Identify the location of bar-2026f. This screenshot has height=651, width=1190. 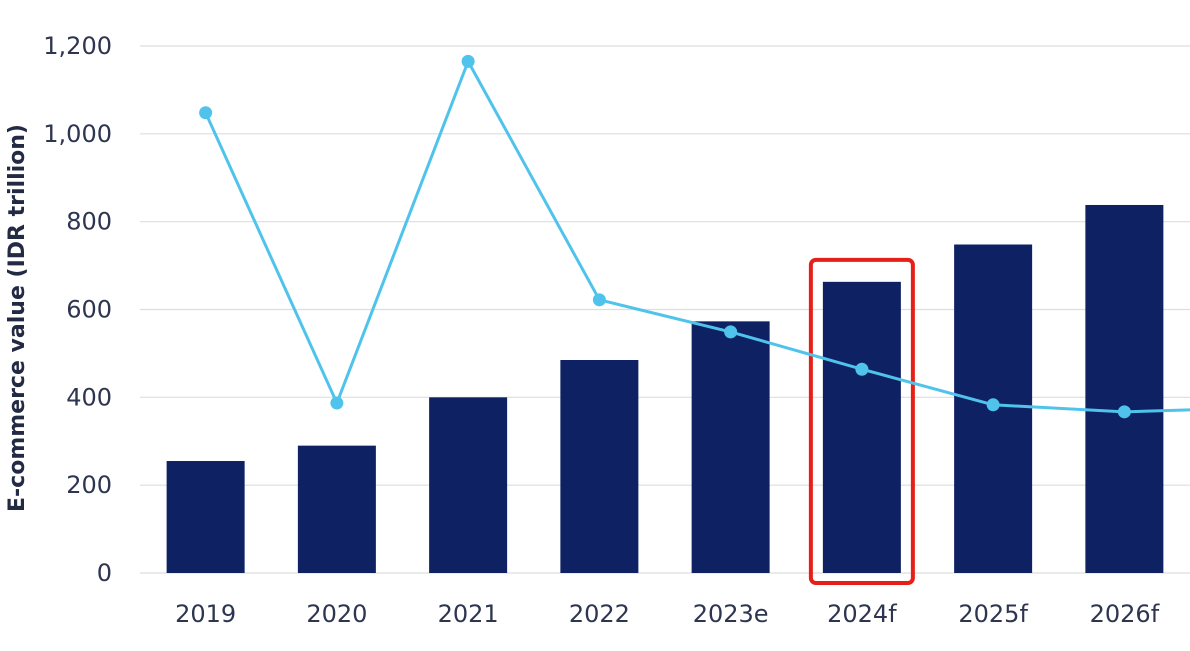
(1124, 388).